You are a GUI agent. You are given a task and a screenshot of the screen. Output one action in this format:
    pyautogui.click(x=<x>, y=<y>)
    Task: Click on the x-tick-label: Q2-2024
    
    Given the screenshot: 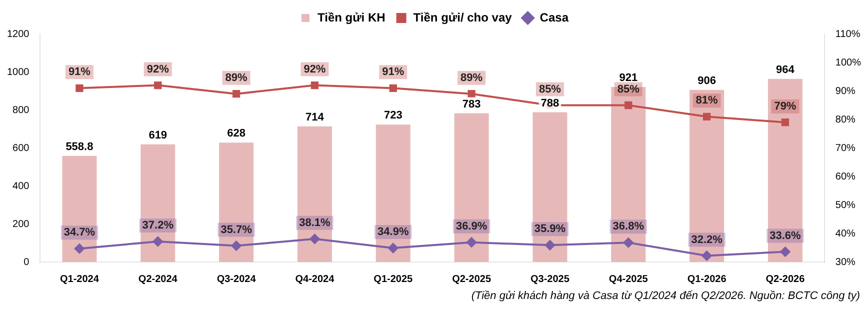 What is the action you would take?
    pyautogui.click(x=158, y=279)
    